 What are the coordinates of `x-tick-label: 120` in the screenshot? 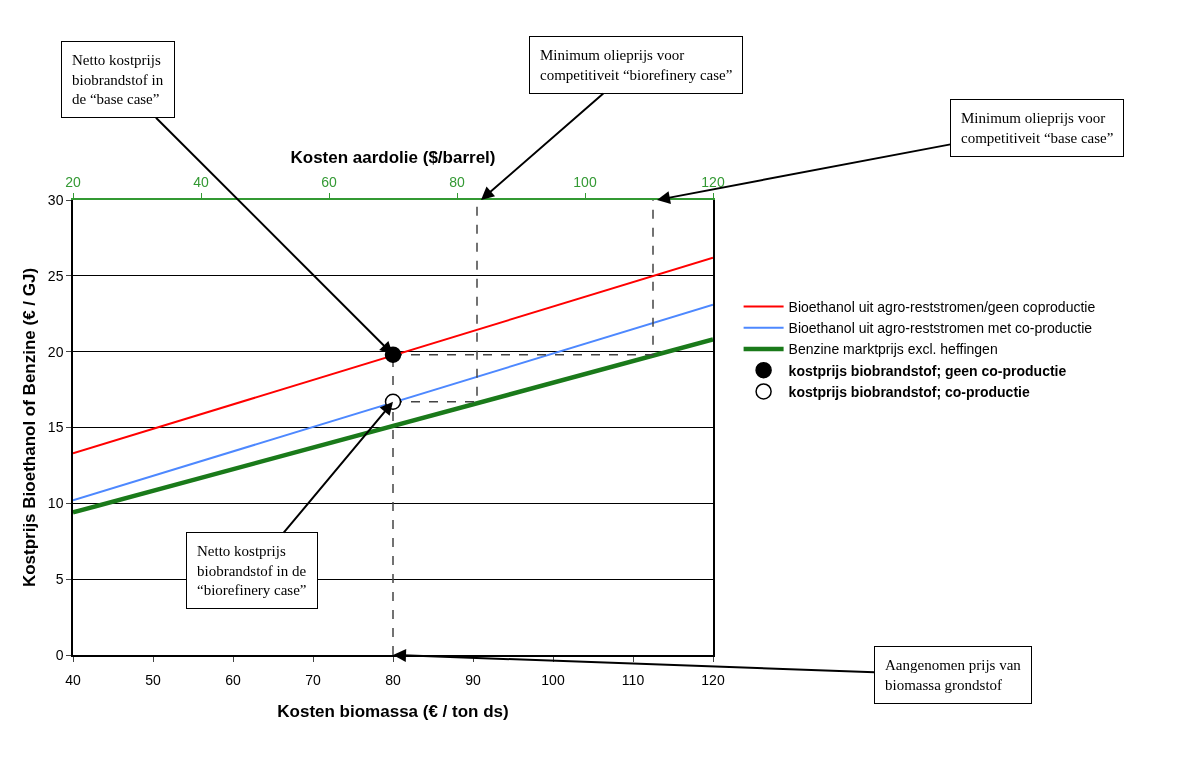 It's located at (713, 679).